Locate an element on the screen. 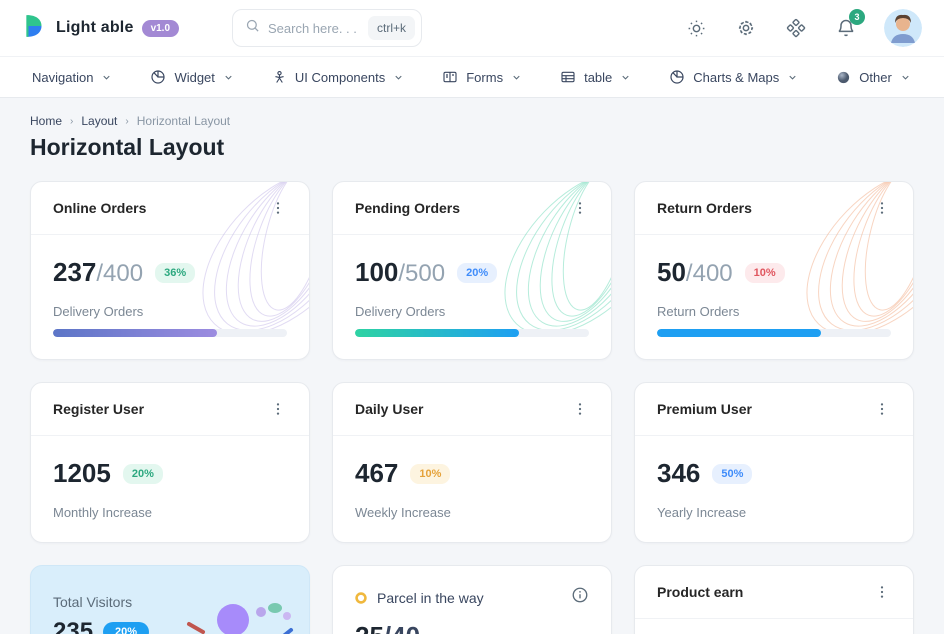  menu-label: Navigation is located at coordinates (63, 77).